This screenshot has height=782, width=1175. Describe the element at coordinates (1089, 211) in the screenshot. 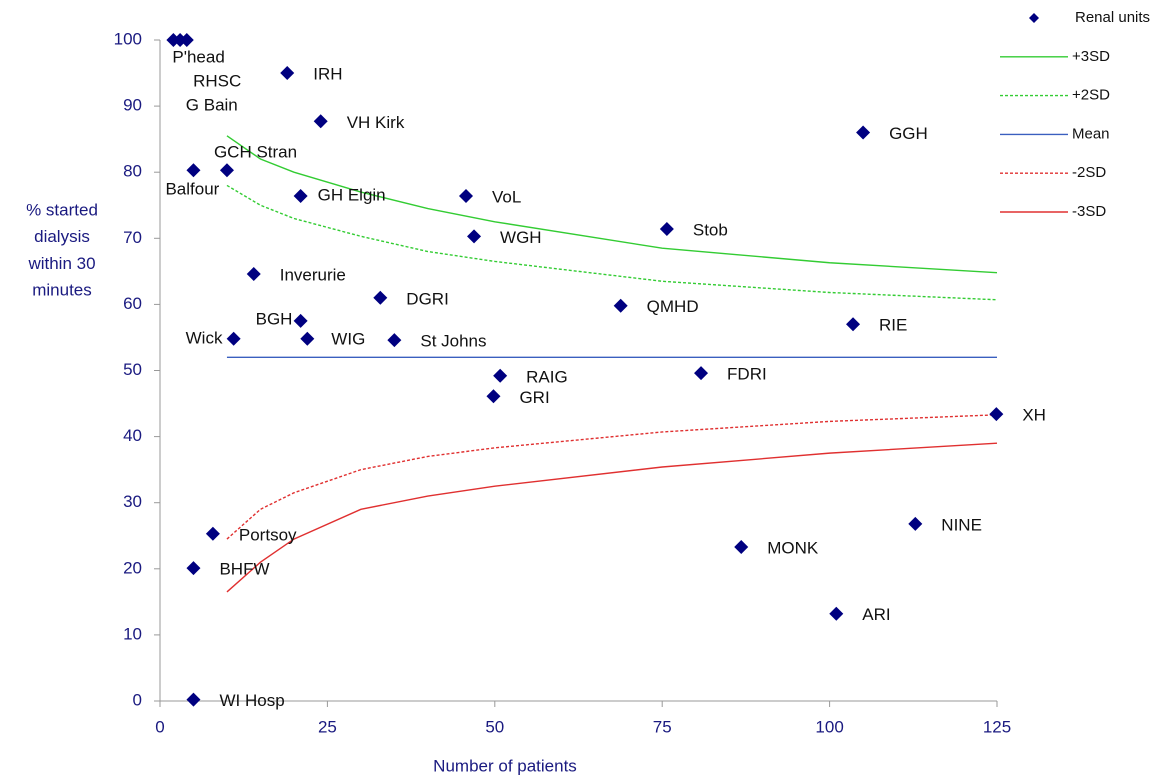

I see `legend-label: -3SD` at that location.